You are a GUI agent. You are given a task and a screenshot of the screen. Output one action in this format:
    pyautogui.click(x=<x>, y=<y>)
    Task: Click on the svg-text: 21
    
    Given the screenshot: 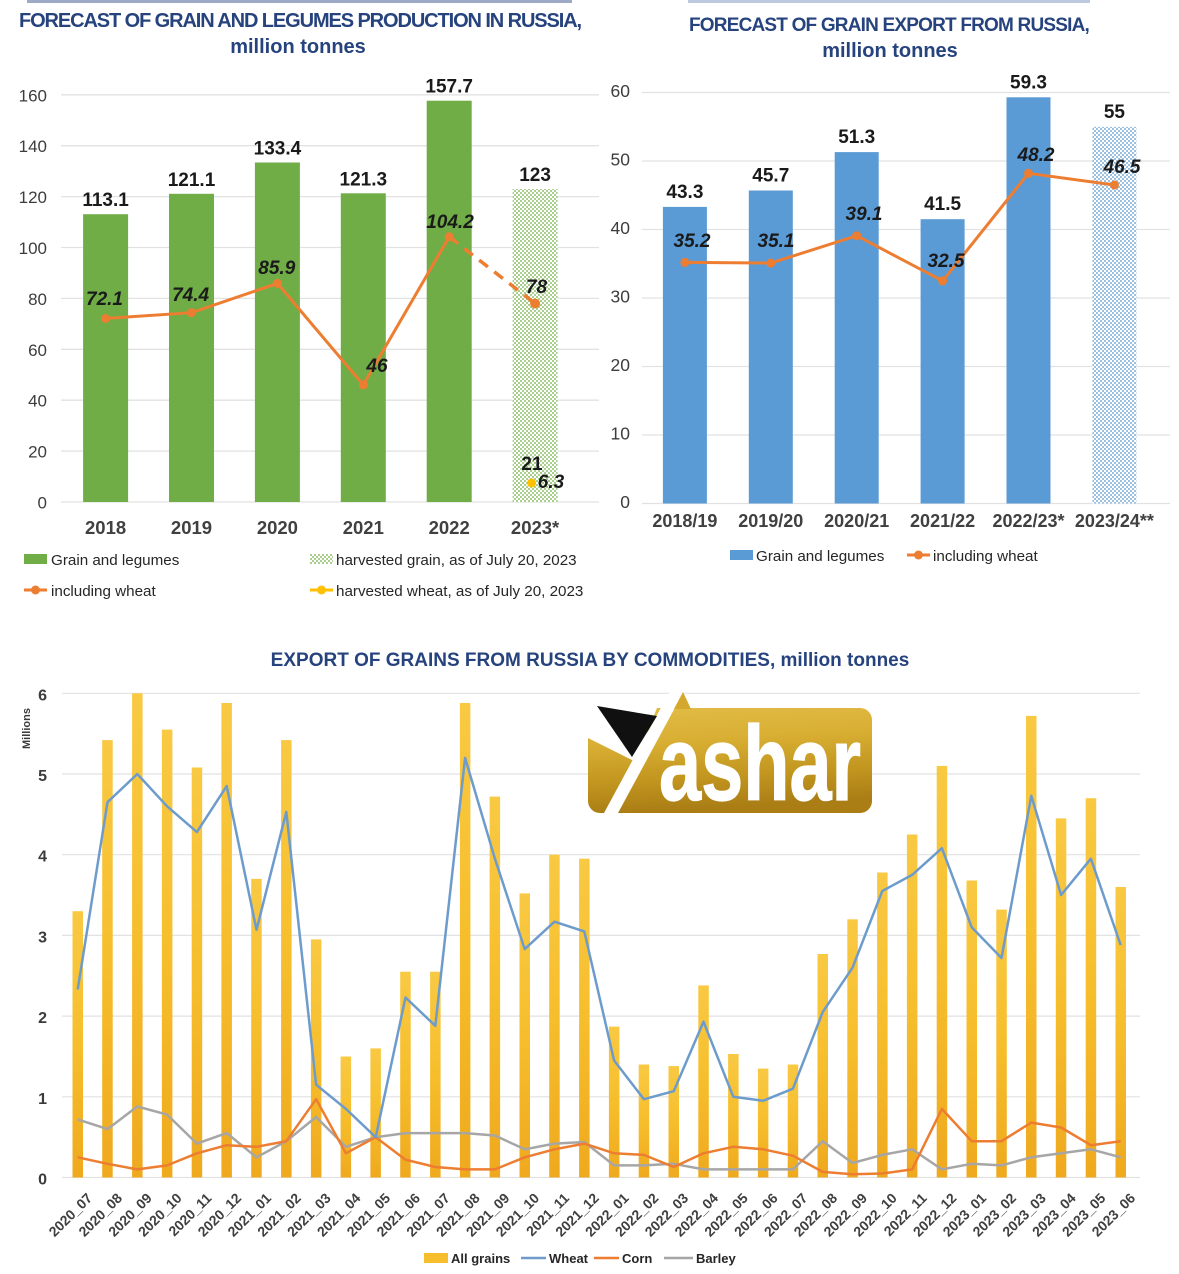 What is the action you would take?
    pyautogui.click(x=532, y=464)
    